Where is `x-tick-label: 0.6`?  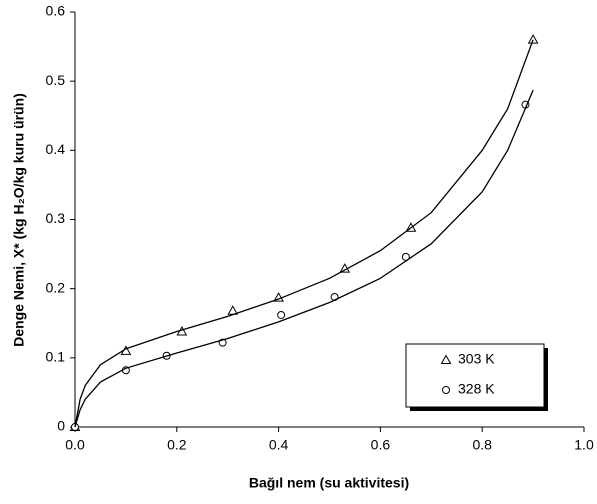 x-tick-label: 0.6 is located at coordinates (381, 445).